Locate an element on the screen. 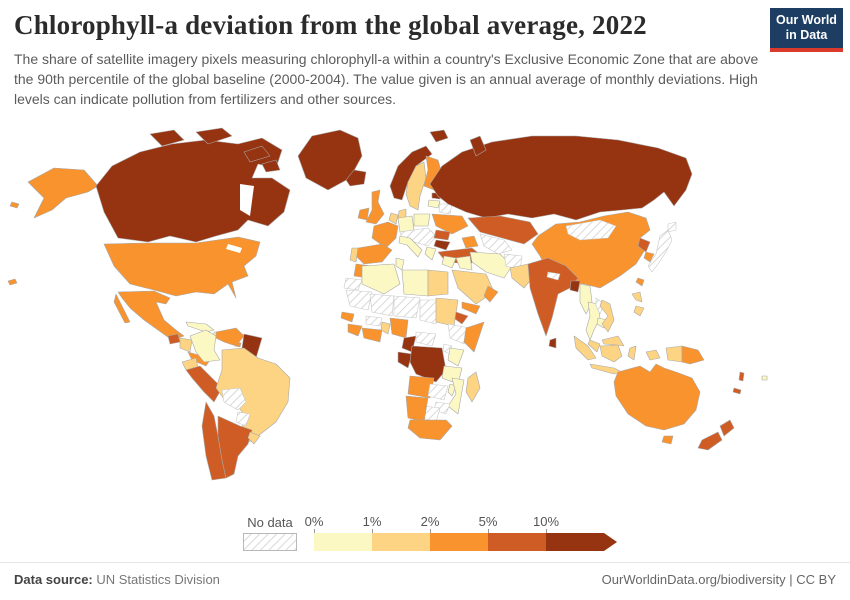  country-venezuela is located at coordinates (230, 337).